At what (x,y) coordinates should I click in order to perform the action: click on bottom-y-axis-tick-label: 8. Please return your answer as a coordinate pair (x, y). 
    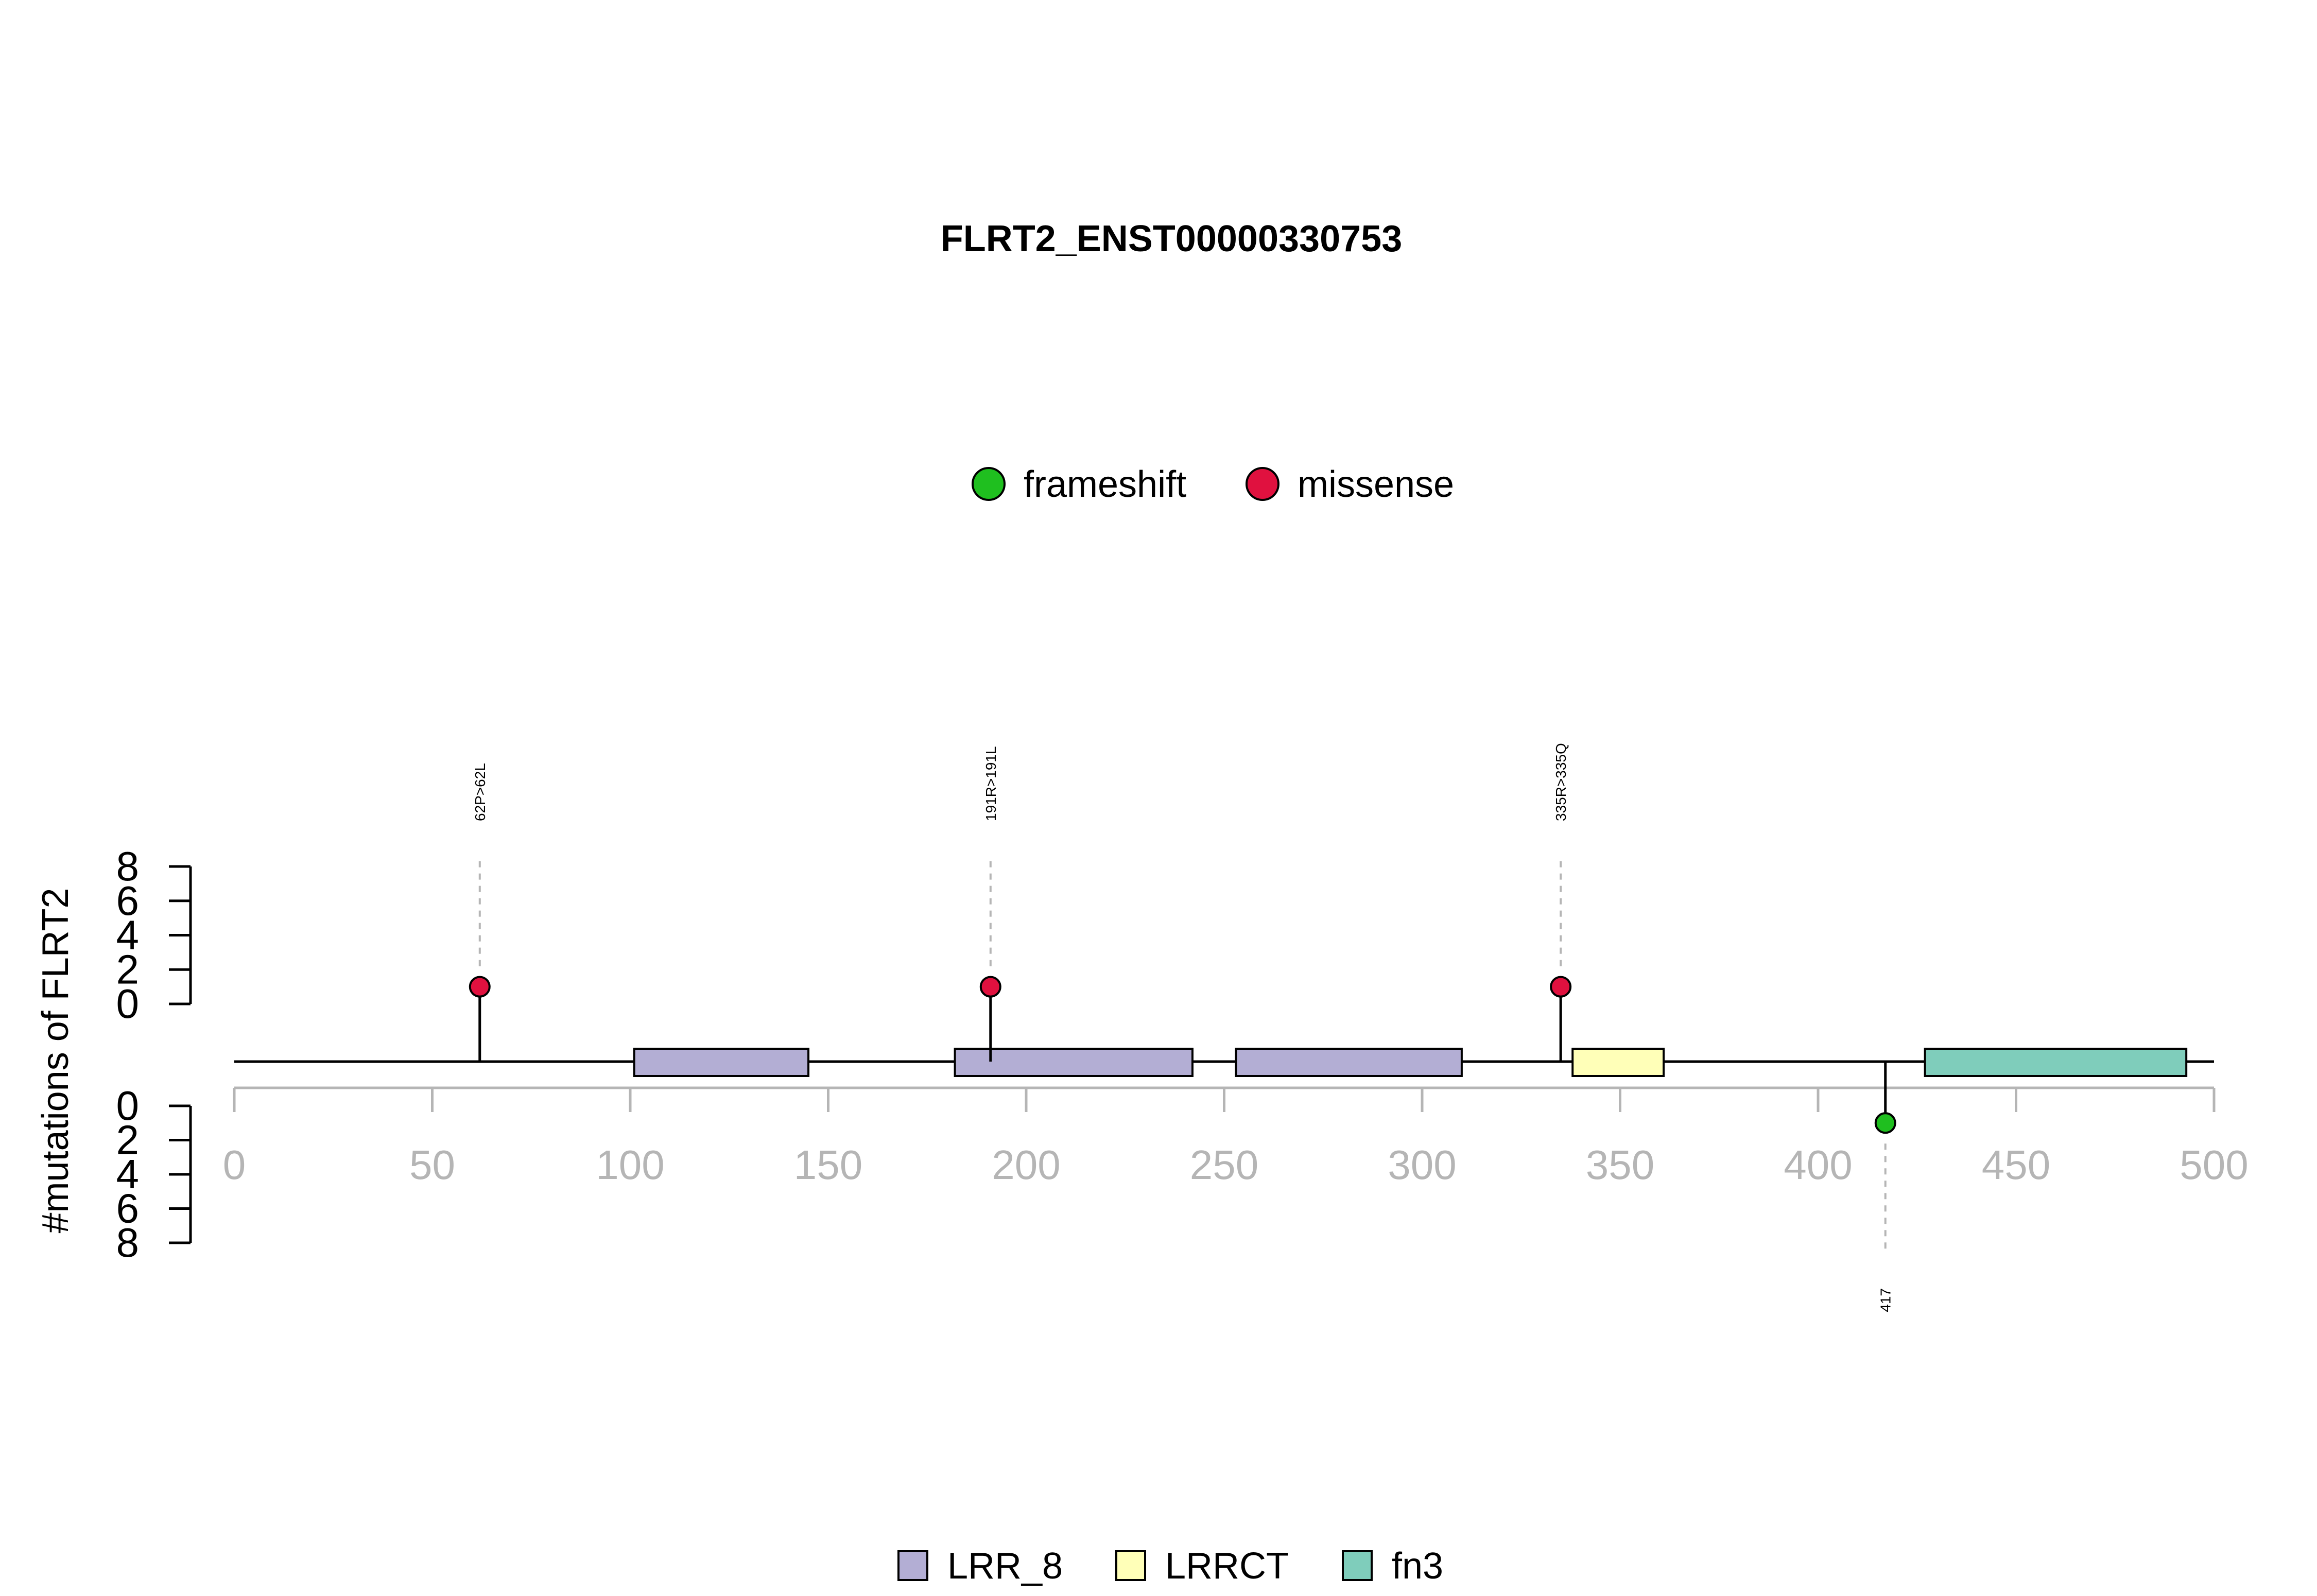
    Looking at the image, I should click on (128, 1242).